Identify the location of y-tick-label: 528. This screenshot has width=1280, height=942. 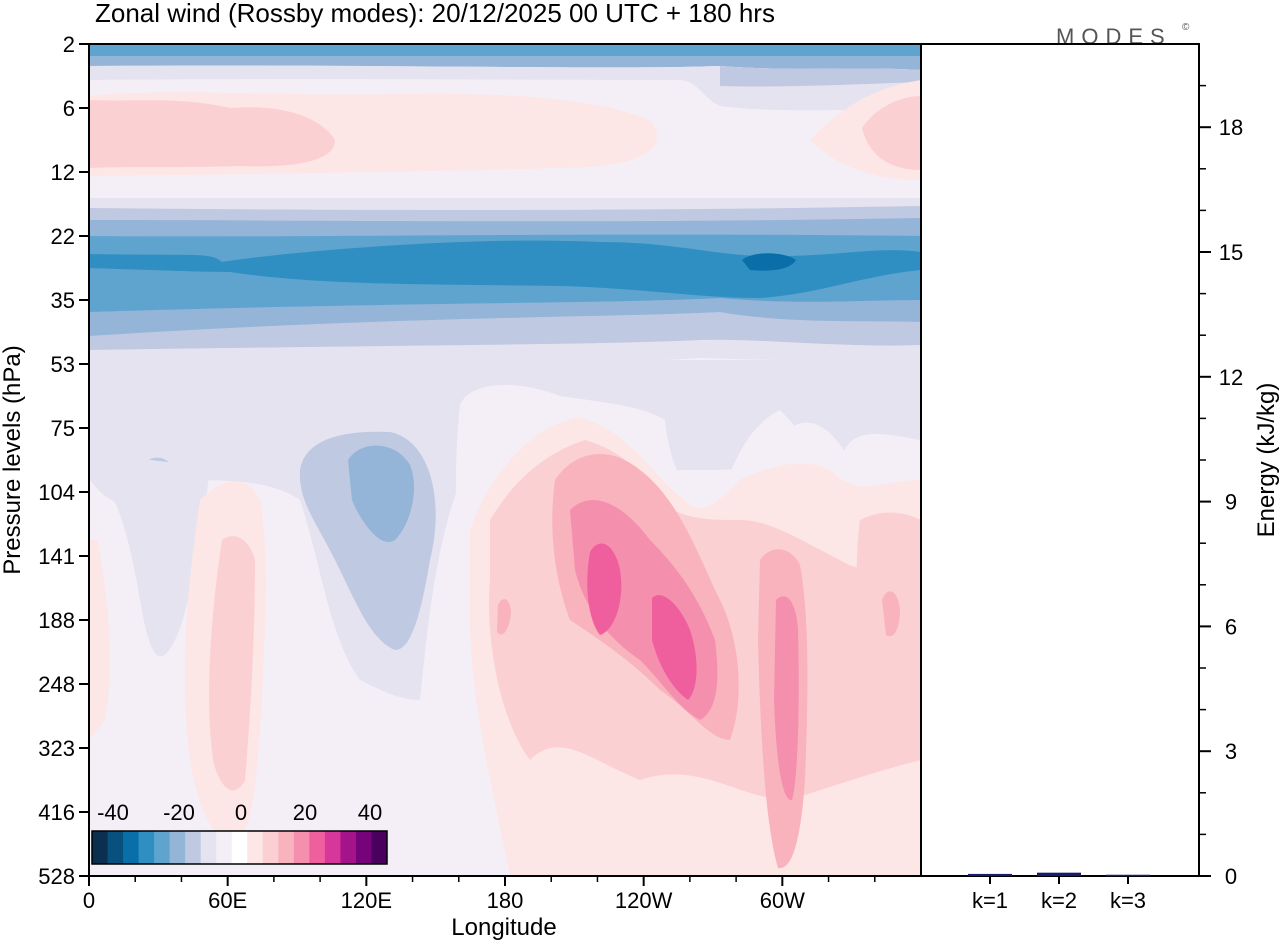
(56, 876).